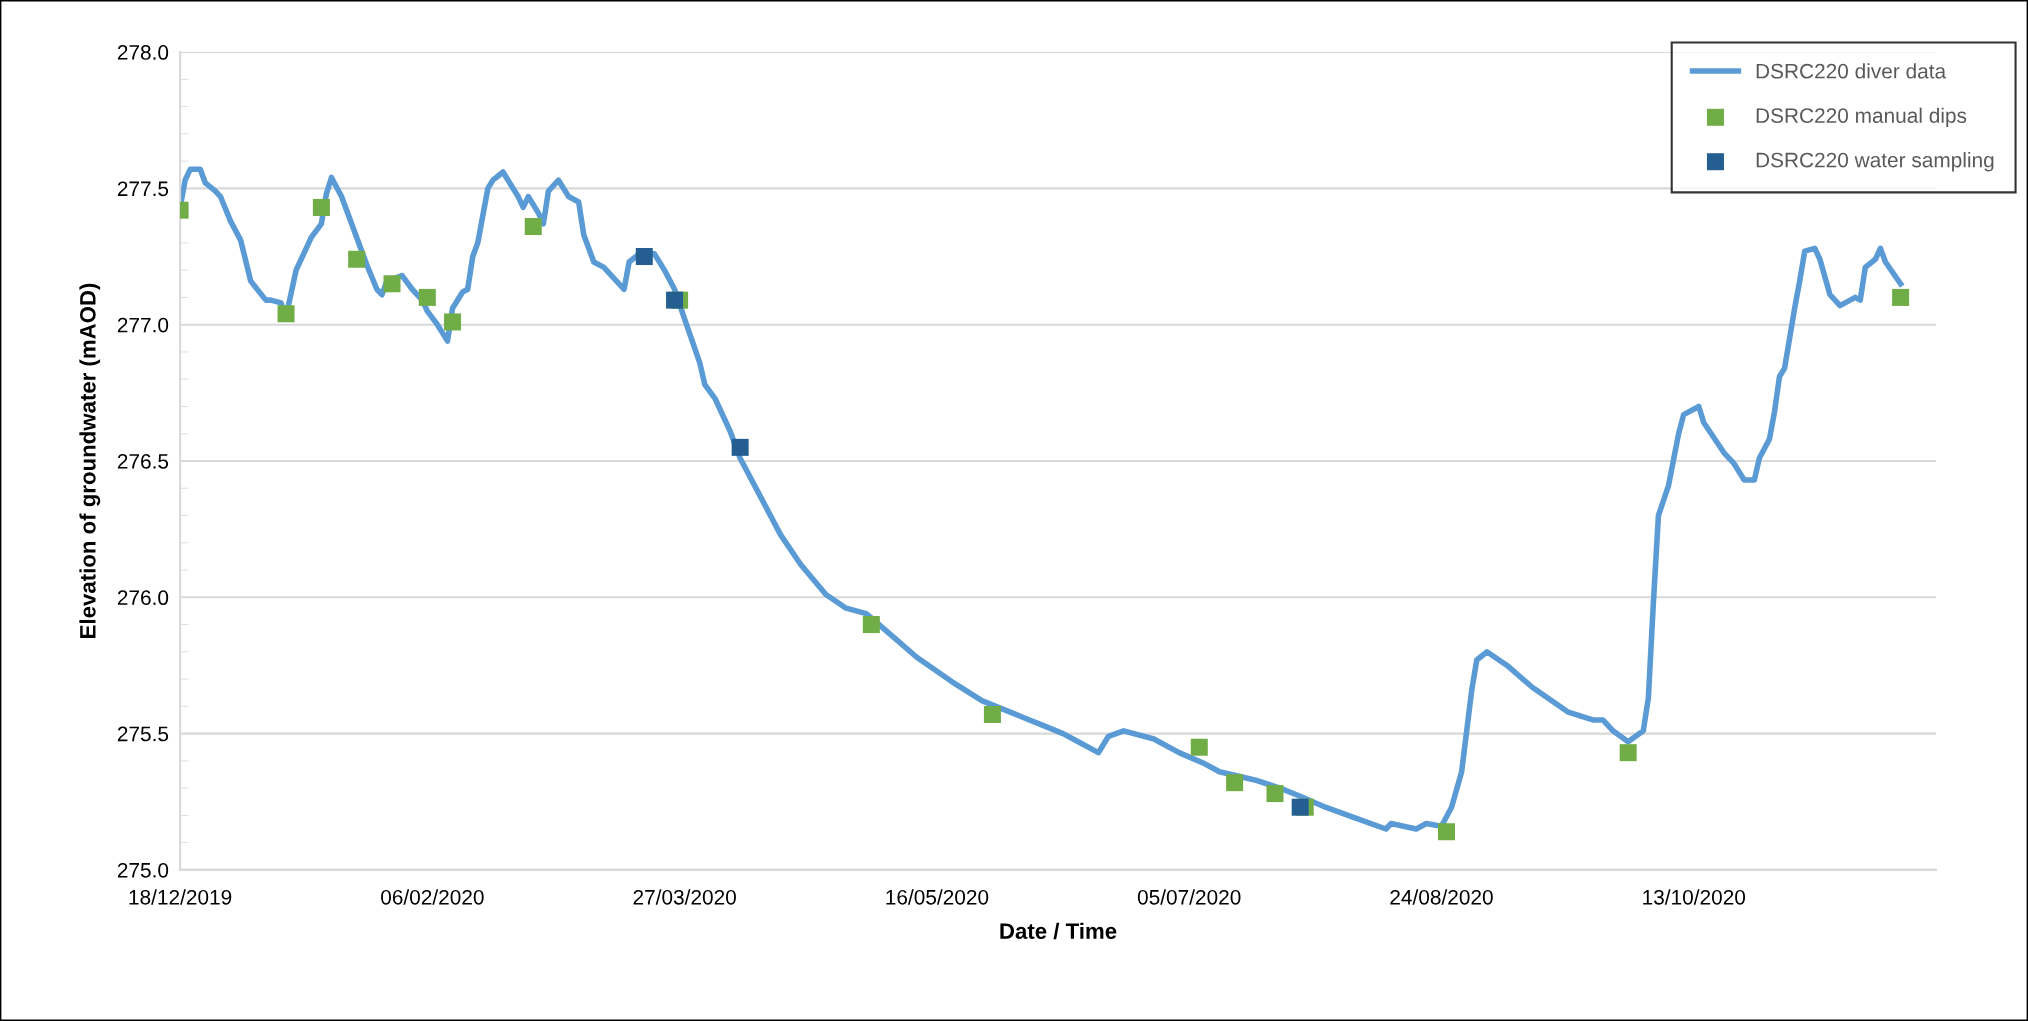 This screenshot has height=1021, width=2028. What do you see at coordinates (143, 52) in the screenshot?
I see `y-tick-label: 278.0` at bounding box center [143, 52].